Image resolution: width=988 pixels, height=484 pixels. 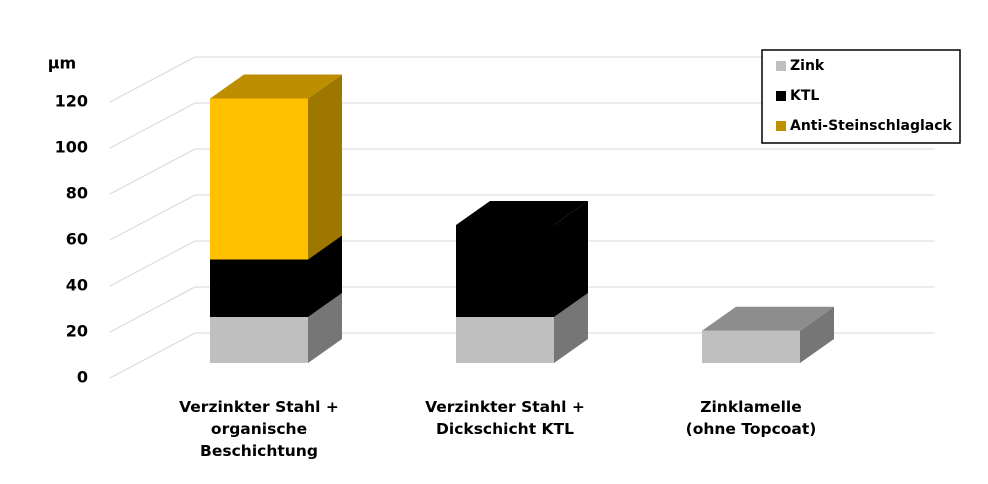 I want to click on legend: Zink KTL Anti-Steinschlaglack, so click(x=861, y=96).